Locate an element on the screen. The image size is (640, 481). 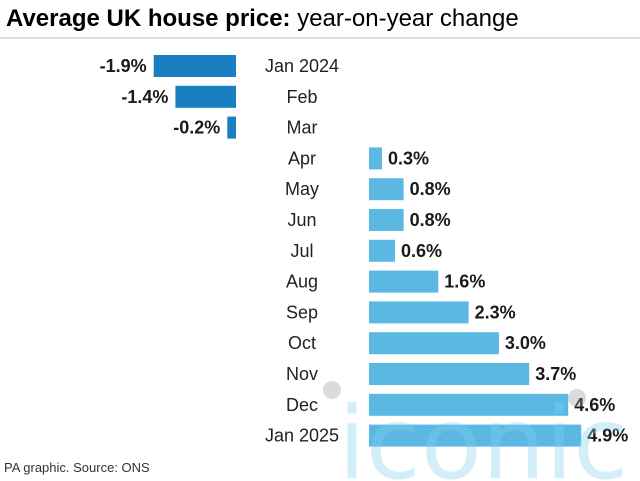
category-label: Nov is located at coordinates (302, 374).